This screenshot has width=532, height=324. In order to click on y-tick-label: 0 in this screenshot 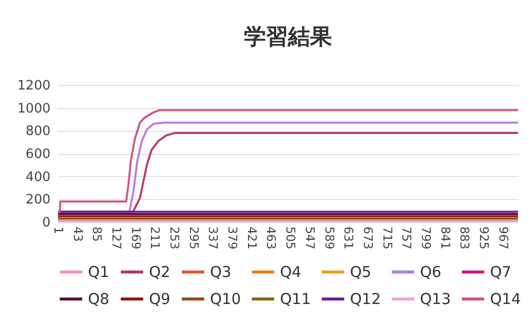, I will do `click(46, 223)`.